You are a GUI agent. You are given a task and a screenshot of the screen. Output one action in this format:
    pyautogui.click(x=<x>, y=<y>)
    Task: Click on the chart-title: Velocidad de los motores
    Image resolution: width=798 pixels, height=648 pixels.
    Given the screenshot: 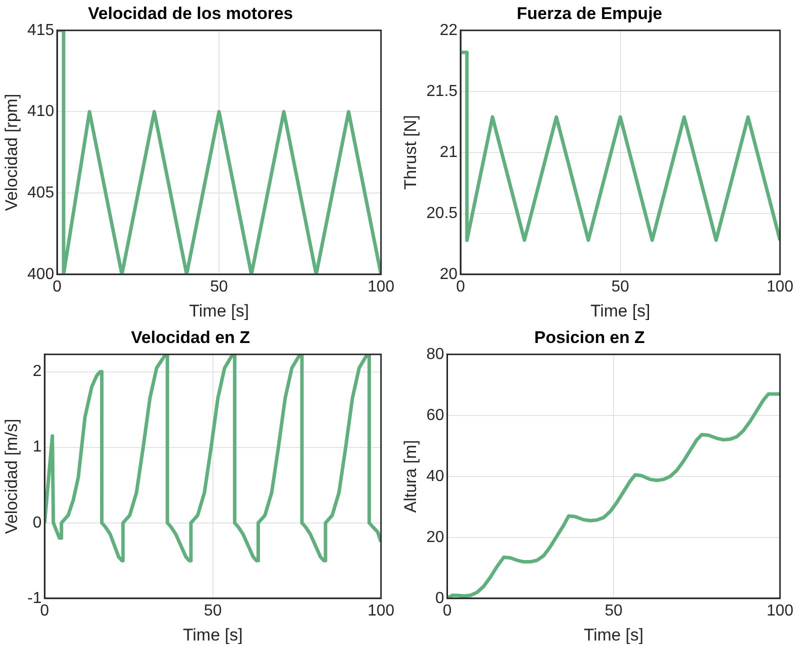 What is the action you would take?
    pyautogui.click(x=191, y=13)
    